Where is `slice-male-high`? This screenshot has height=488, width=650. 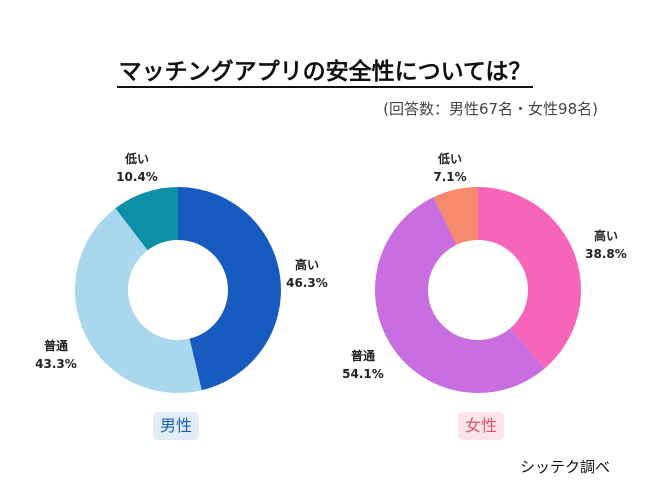
slice-male-high is located at coordinates (230, 289).